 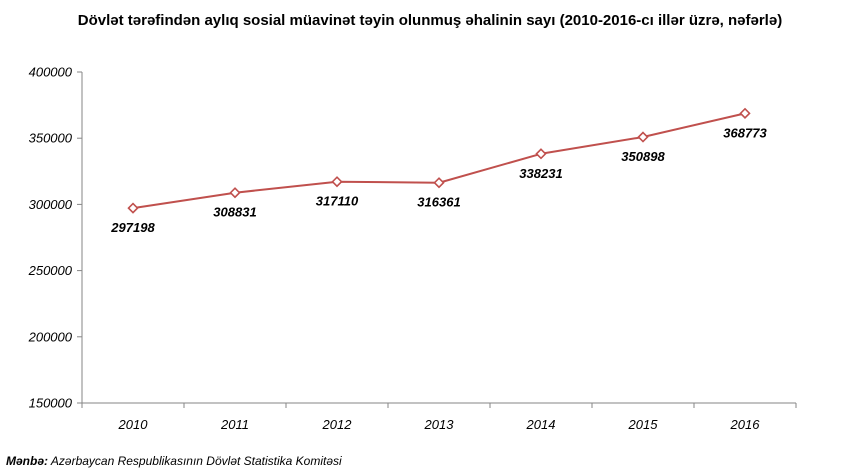 I want to click on data-label: 350898, so click(x=643, y=156).